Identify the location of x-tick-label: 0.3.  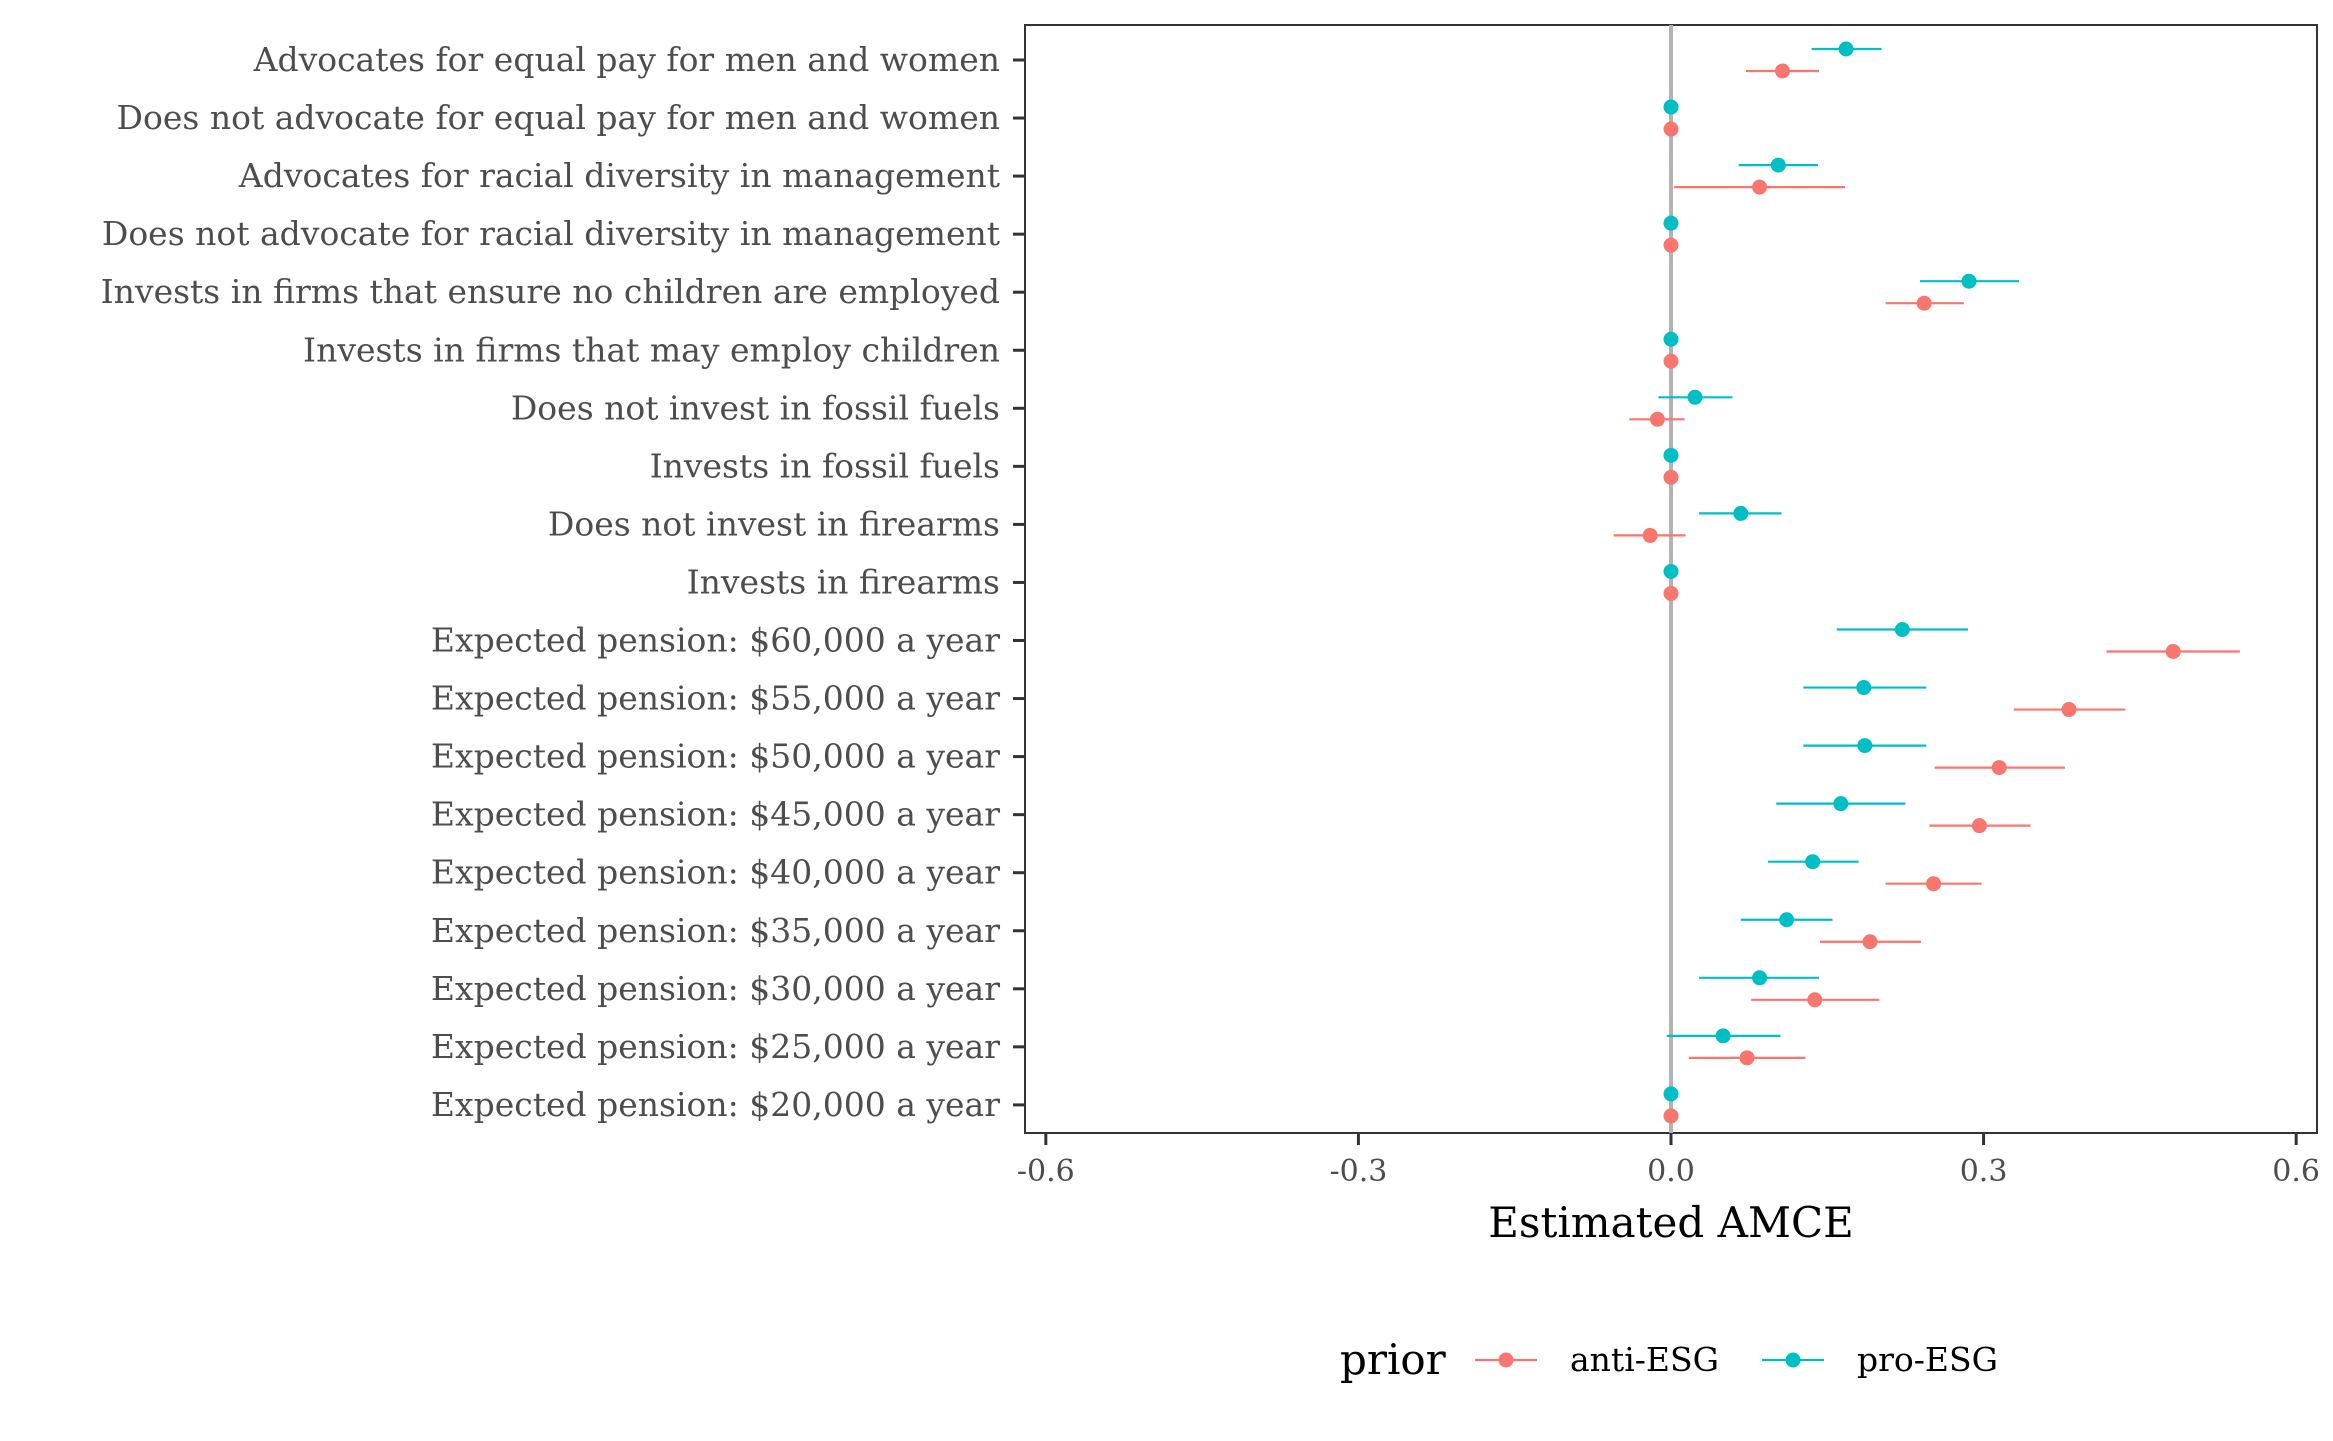
(1984, 1171).